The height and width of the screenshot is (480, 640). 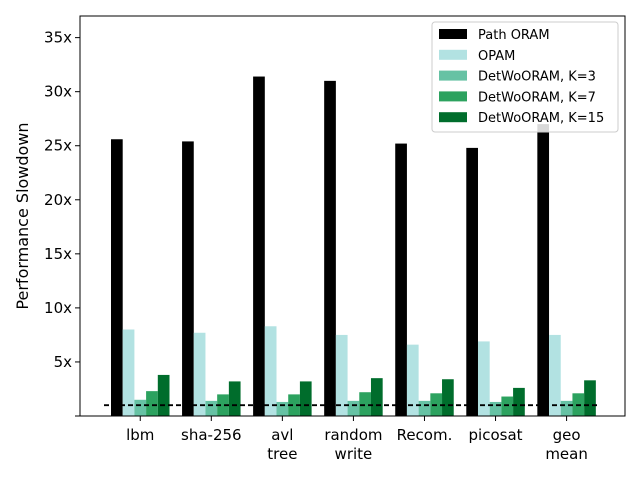 What do you see at coordinates (353, 435) in the screenshot?
I see `x-tick-label: random` at bounding box center [353, 435].